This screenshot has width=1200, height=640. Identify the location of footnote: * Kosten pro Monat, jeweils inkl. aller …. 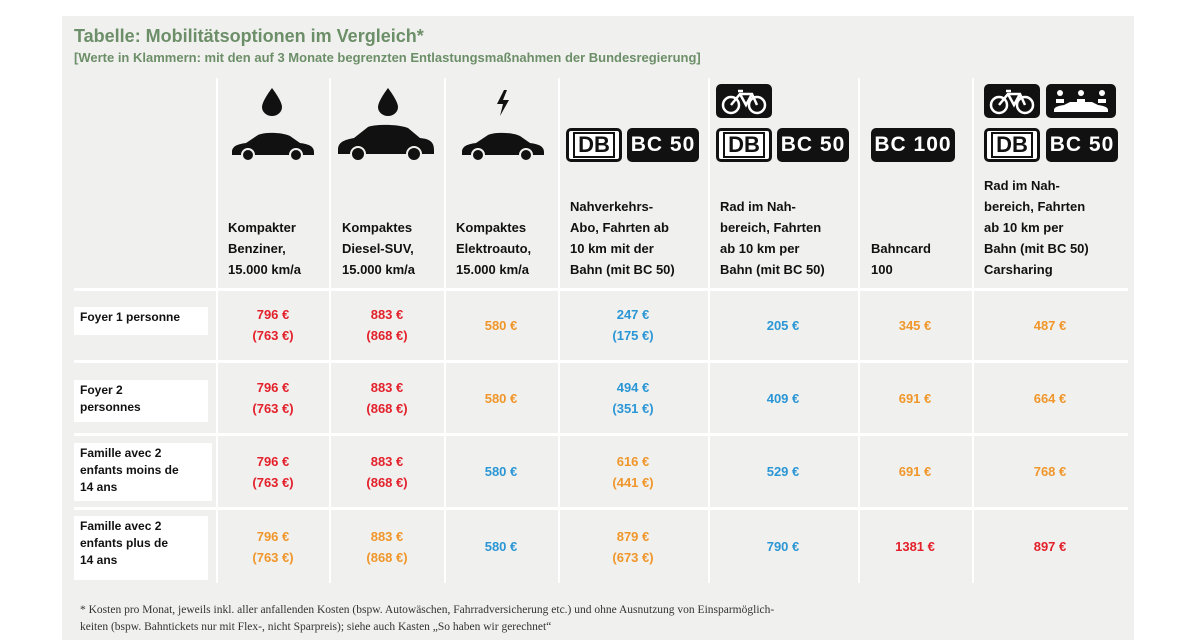
(427, 618).